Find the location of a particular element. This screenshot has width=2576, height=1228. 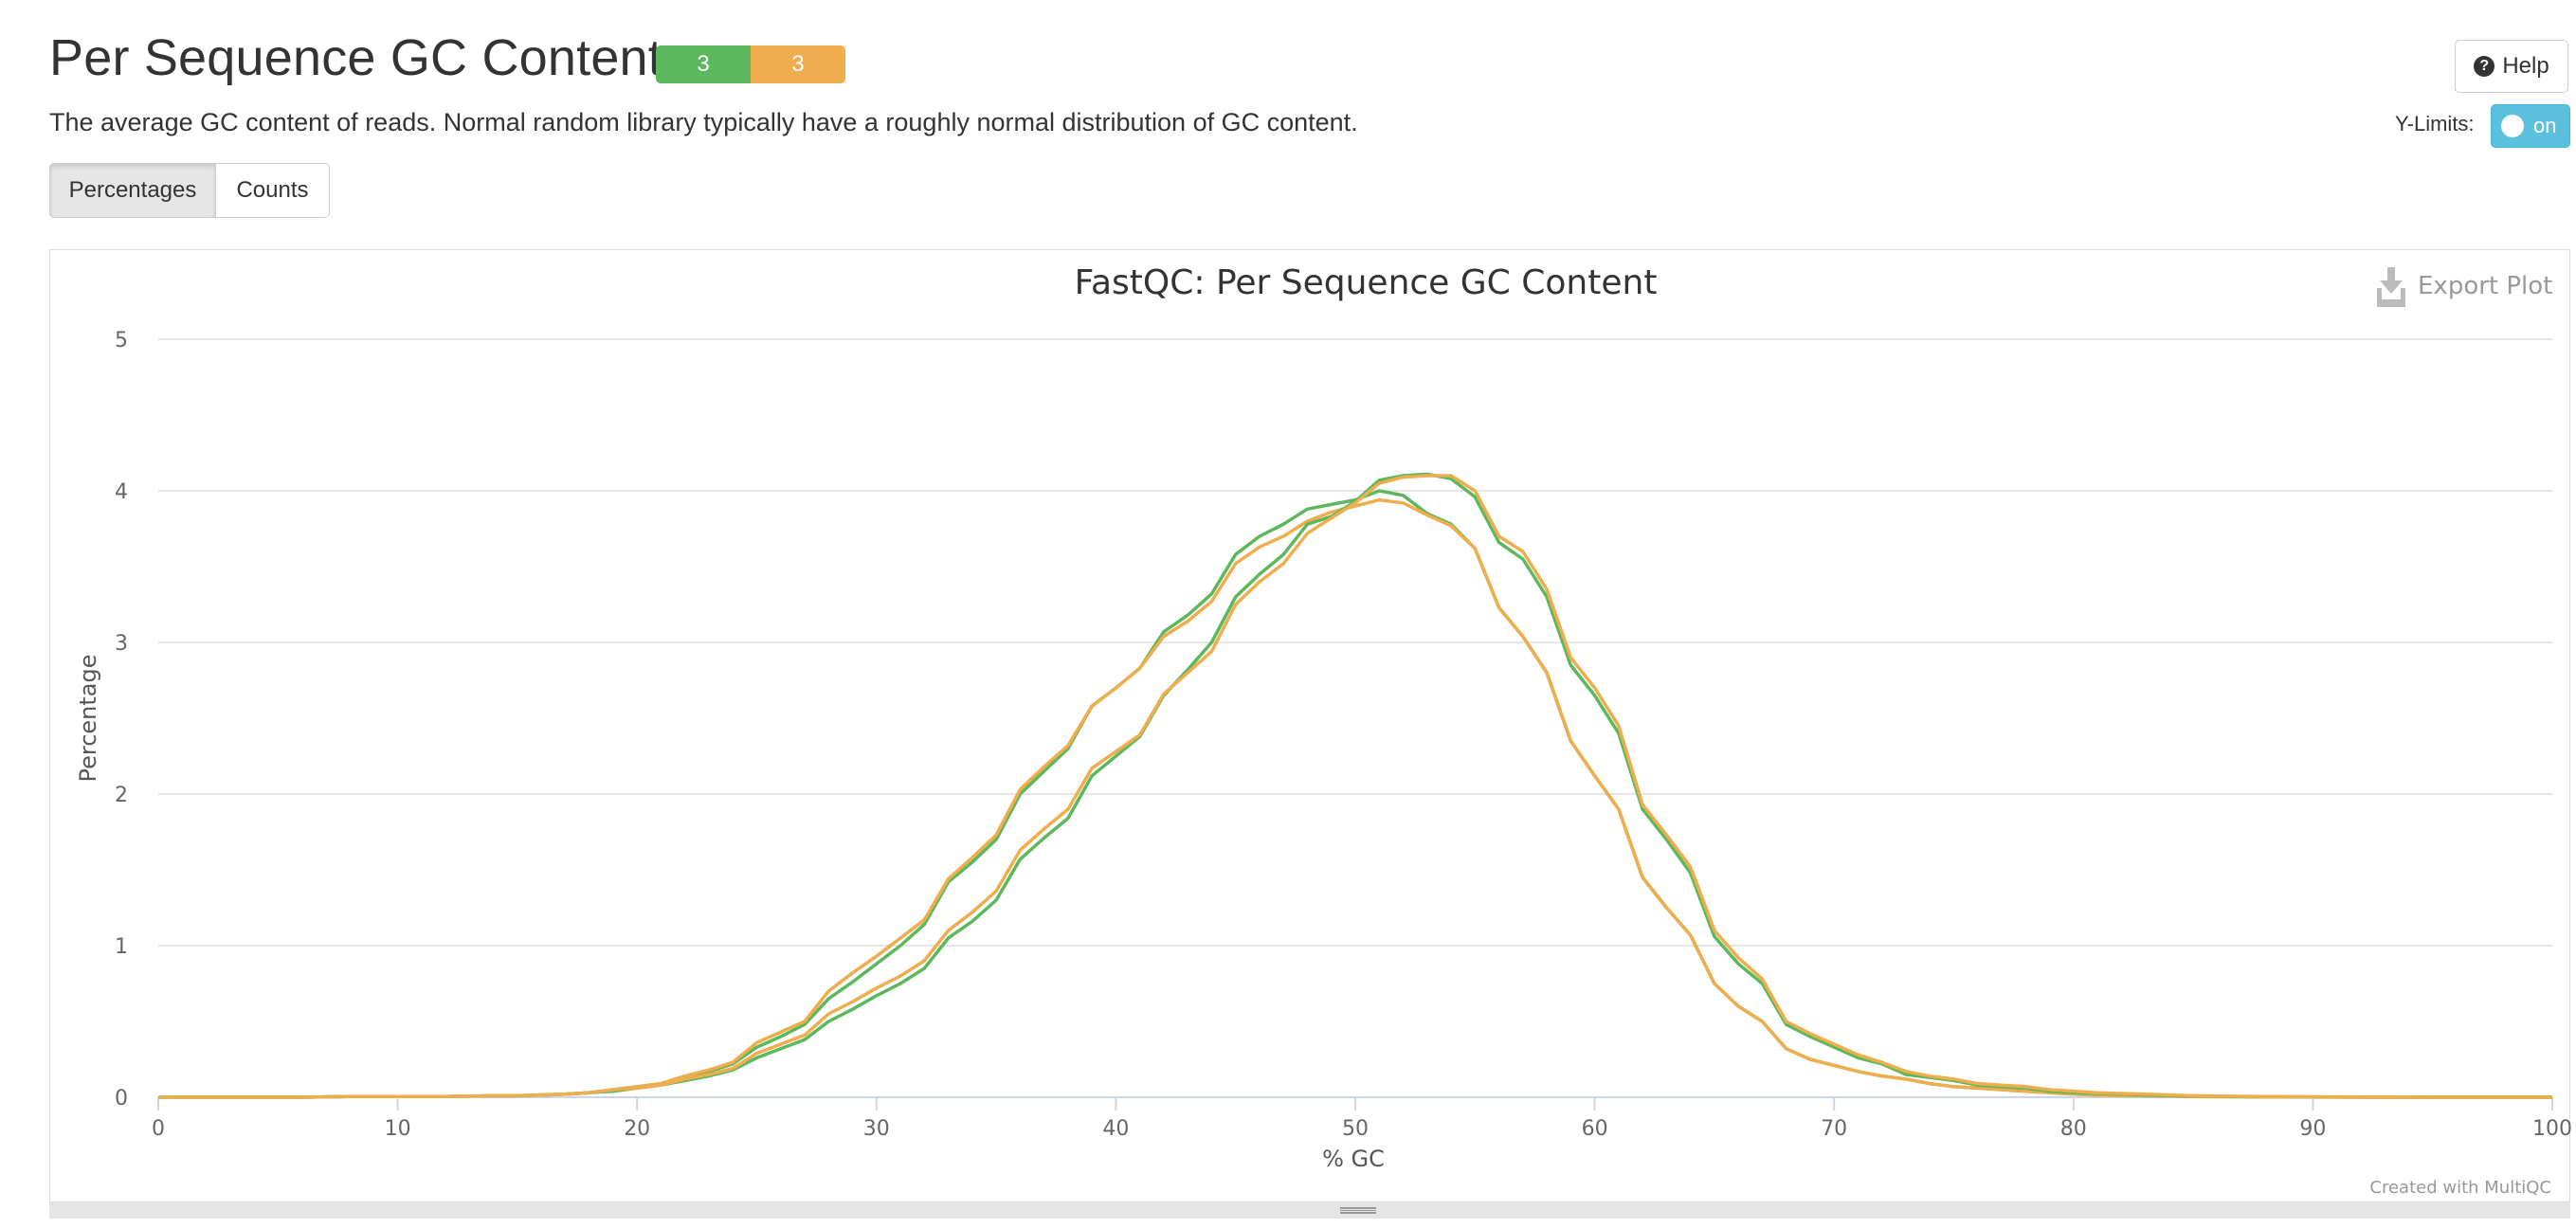

percentages-button: Percentages is located at coordinates (132, 190).